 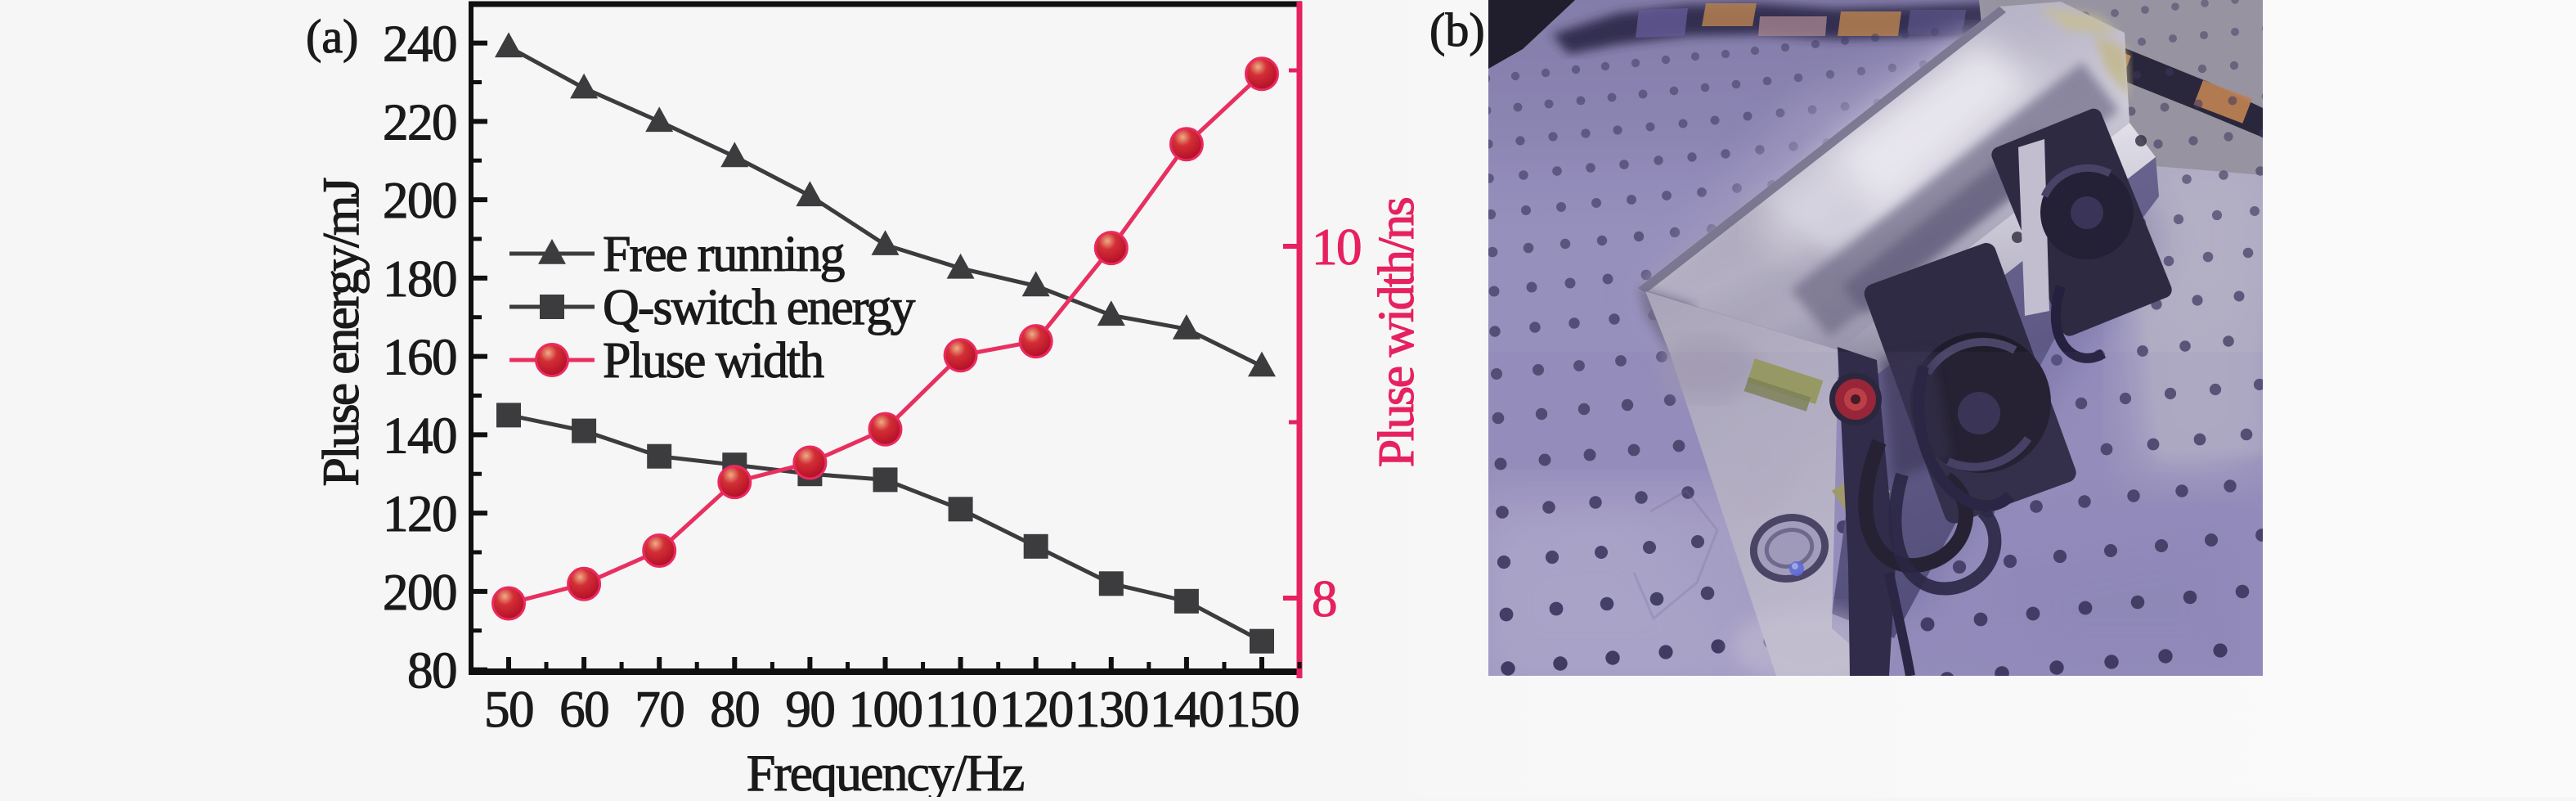 I want to click on svg-text: 180, so click(x=420, y=279).